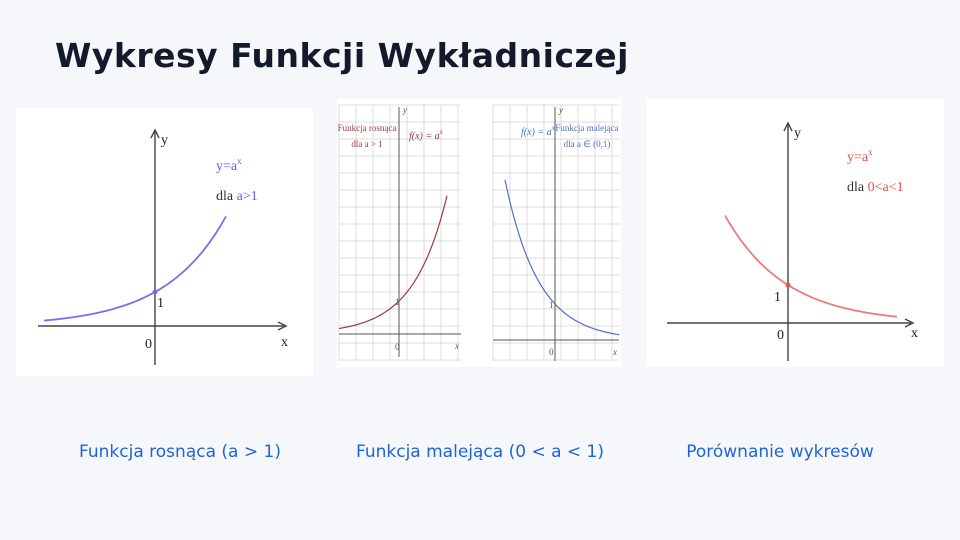 Image resolution: width=960 pixels, height=540 pixels. I want to click on condition-label: dla 0<a<1, so click(875, 187).